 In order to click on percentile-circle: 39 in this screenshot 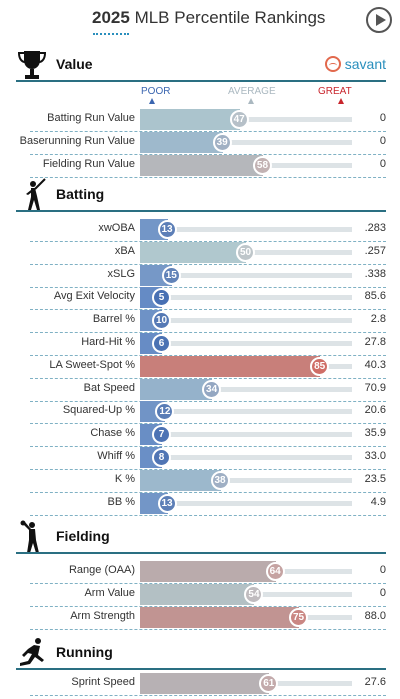, I will do `click(222, 142)`.